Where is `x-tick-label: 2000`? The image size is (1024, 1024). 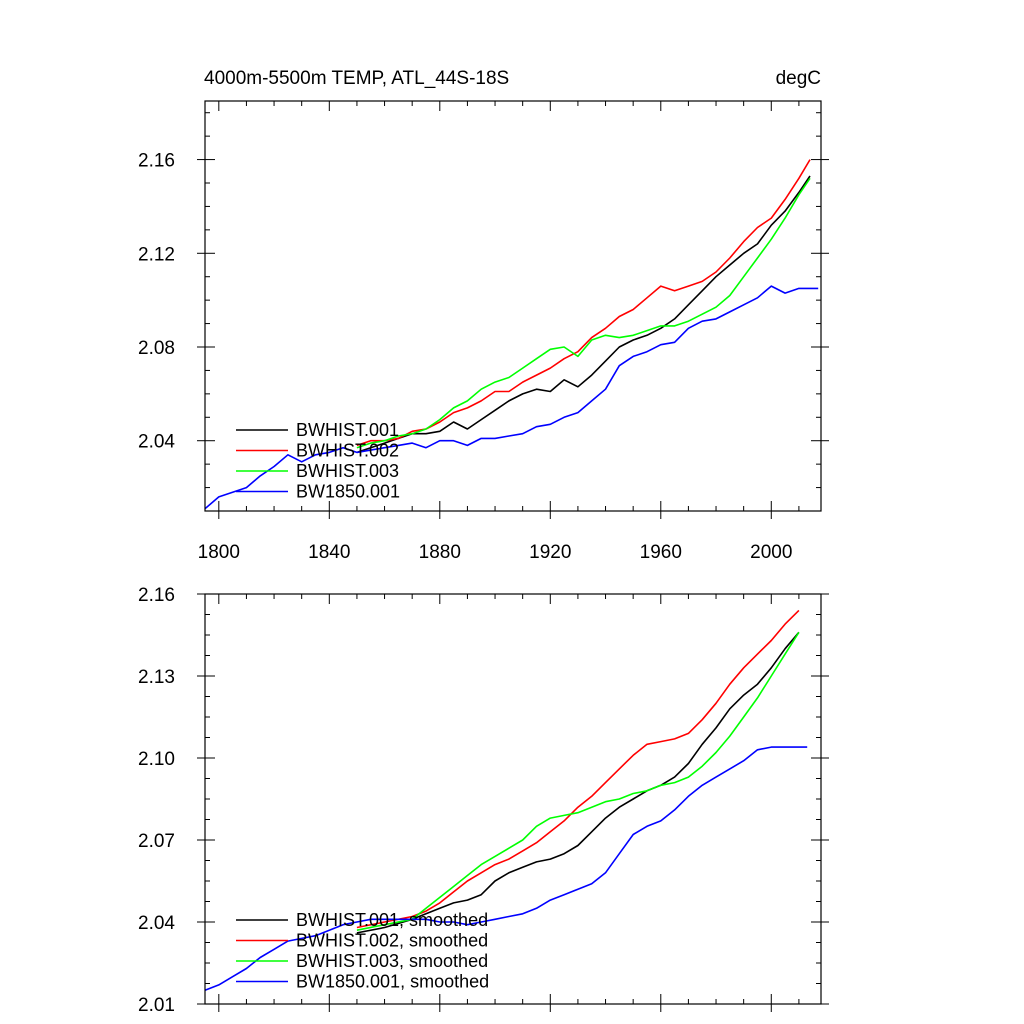
x-tick-label: 2000 is located at coordinates (771, 552).